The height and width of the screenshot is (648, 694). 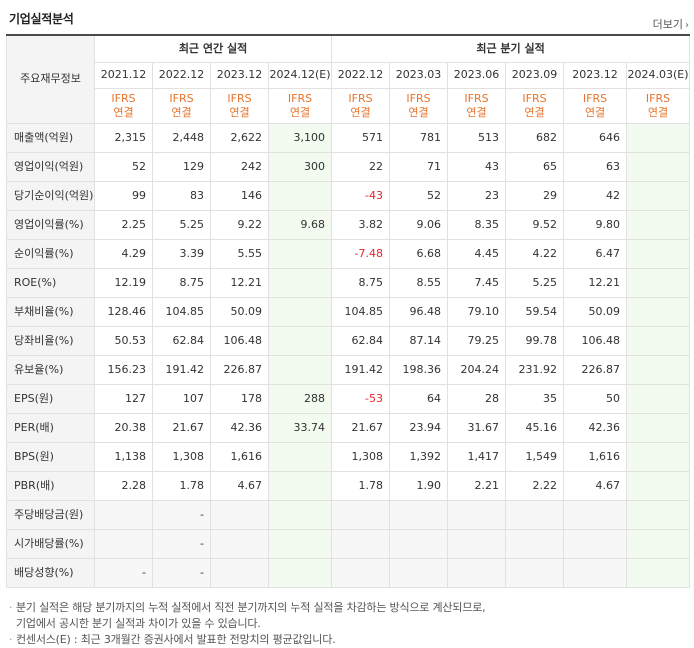 What do you see at coordinates (477, 340) in the screenshot?
I see `table-cell: 79.25` at bounding box center [477, 340].